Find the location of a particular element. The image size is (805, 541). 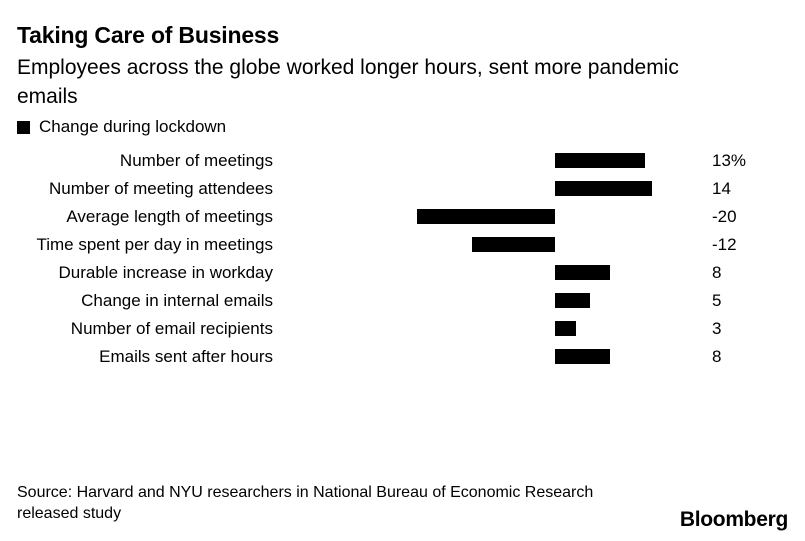

chart-row: Change in internal emails 5 is located at coordinates (402, 301).